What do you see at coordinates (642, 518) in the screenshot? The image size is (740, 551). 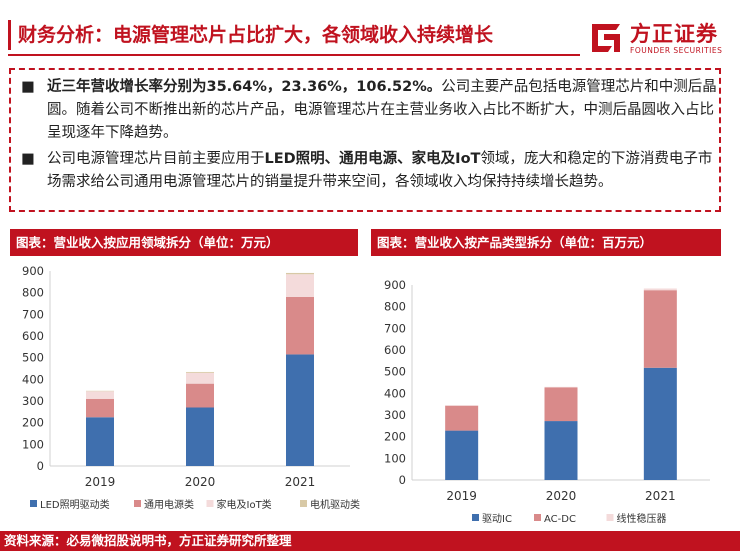 I see `legend-label: 线性稳压器` at bounding box center [642, 518].